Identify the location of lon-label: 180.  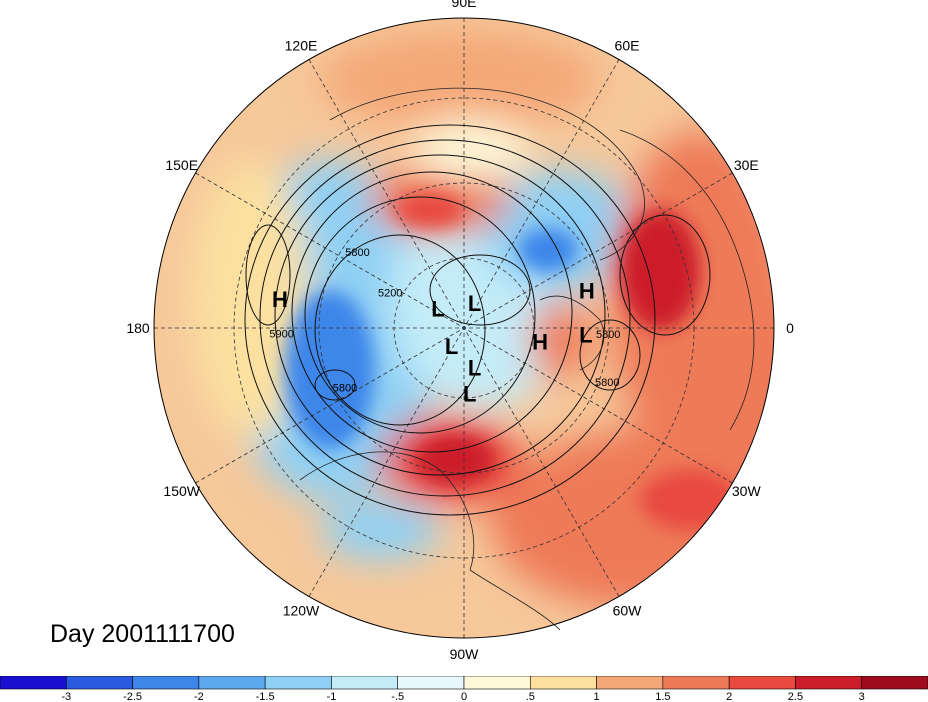
(138, 328).